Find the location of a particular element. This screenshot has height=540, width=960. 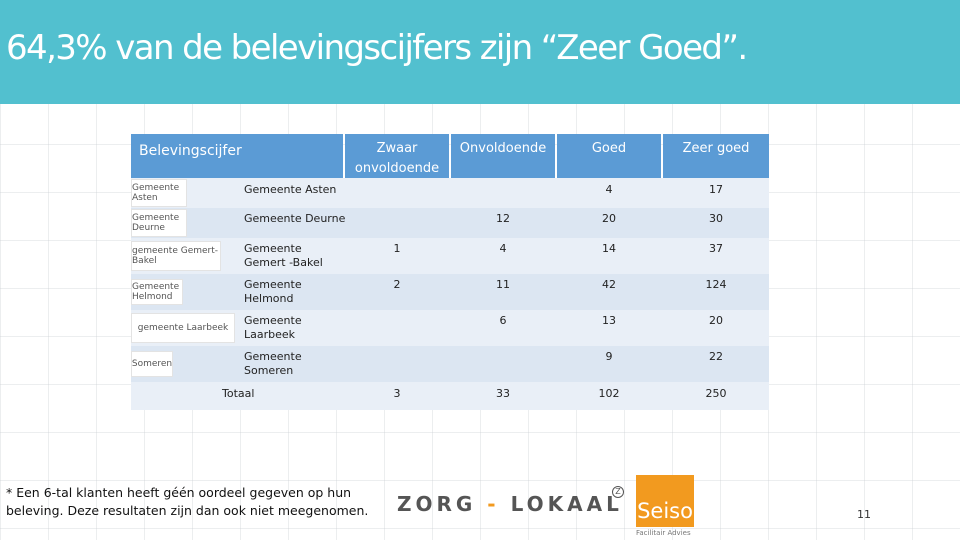

cell-value: 14 is located at coordinates (609, 248).